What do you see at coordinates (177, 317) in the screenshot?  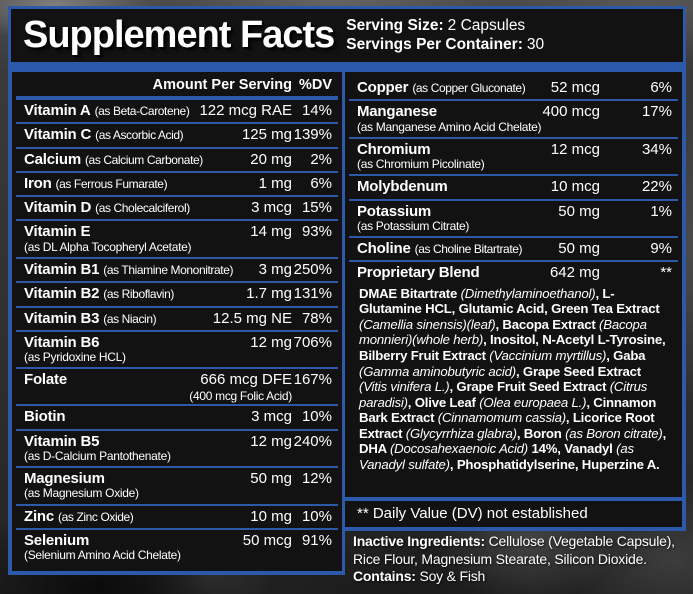 I see `table-row: Vitamin B3 (as Niacin) 12.5 mg NE 78%` at bounding box center [177, 317].